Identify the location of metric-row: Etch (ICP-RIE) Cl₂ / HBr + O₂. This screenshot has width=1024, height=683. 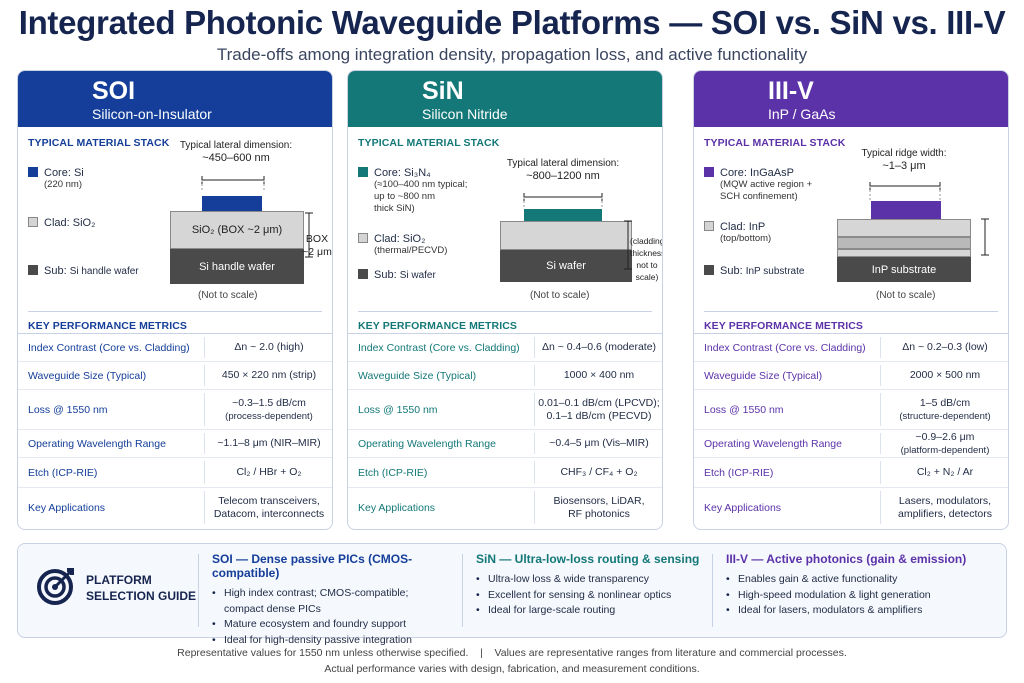
(175, 472).